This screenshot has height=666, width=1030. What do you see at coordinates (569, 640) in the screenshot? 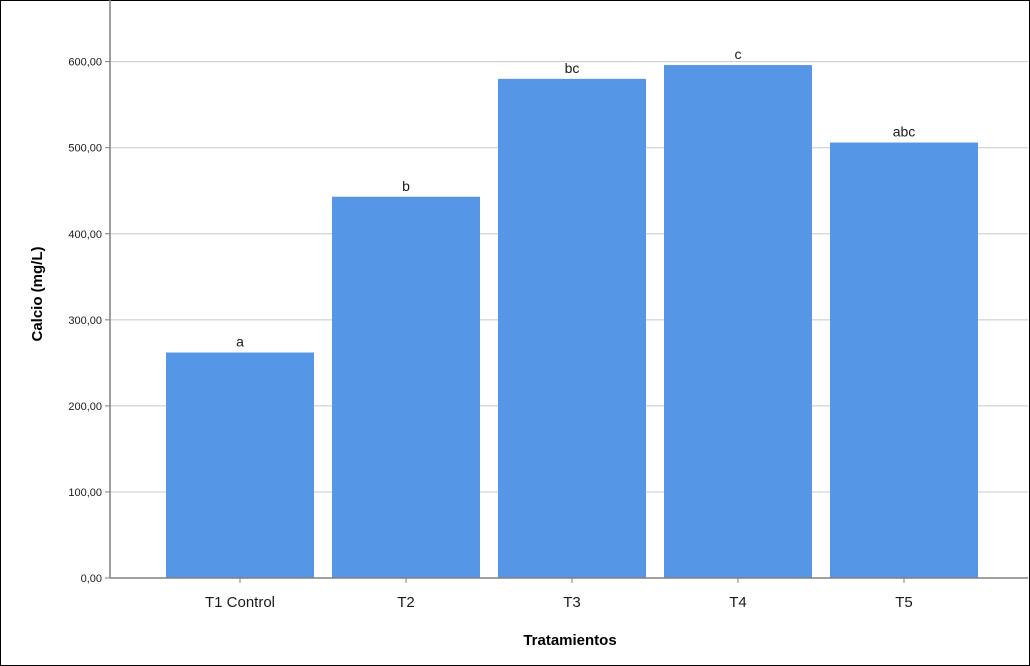
I see `x-axis-title: Tratamientos` at bounding box center [569, 640].